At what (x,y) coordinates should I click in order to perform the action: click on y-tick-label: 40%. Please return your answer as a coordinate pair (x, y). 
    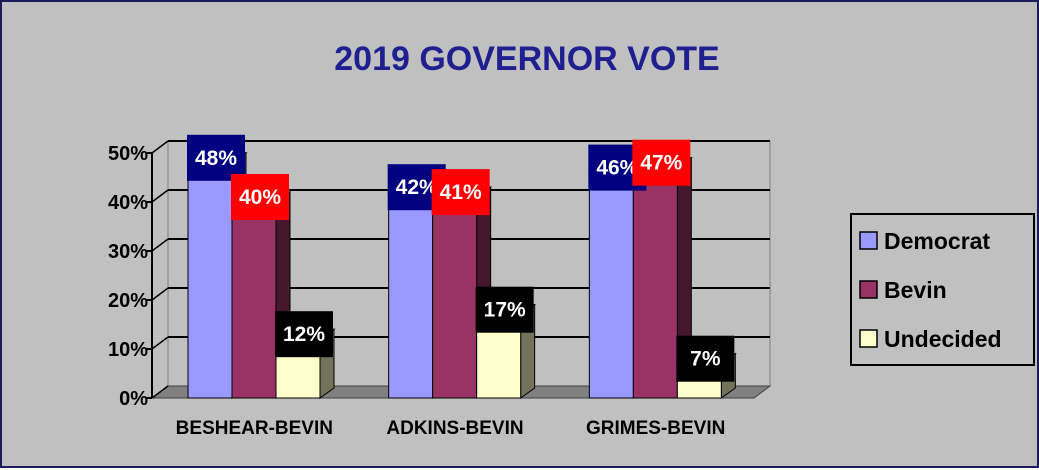
    Looking at the image, I should click on (128, 203).